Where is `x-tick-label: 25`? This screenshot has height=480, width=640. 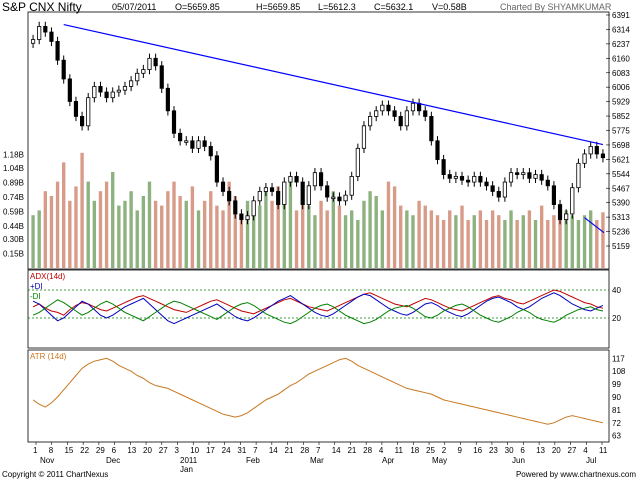 x-tick-label: 25 is located at coordinates (430, 450).